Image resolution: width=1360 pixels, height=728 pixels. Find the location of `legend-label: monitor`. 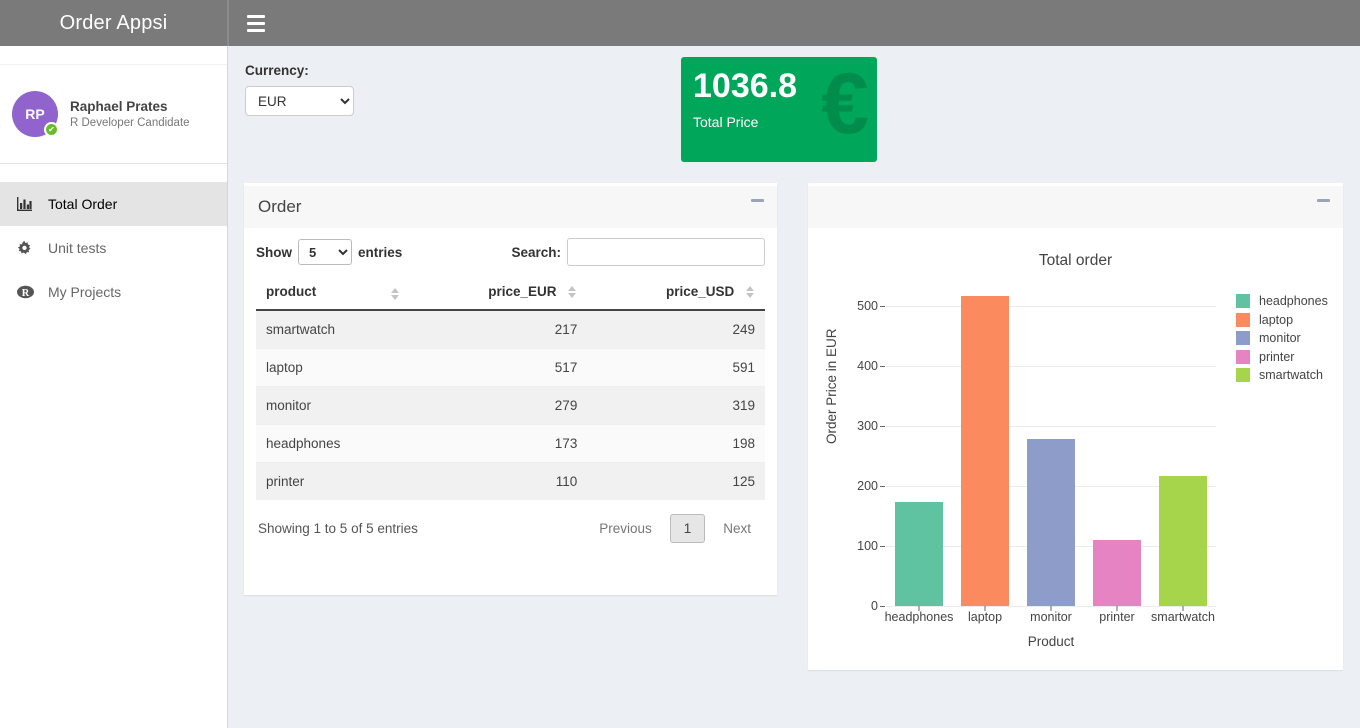

legend-label: monitor is located at coordinates (1280, 338).